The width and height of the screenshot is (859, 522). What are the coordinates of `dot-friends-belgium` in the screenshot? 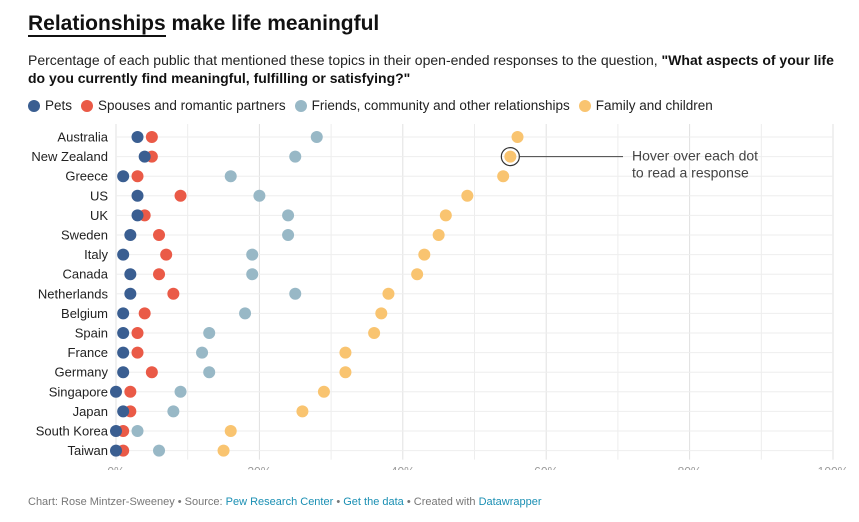 It's located at (245, 313).